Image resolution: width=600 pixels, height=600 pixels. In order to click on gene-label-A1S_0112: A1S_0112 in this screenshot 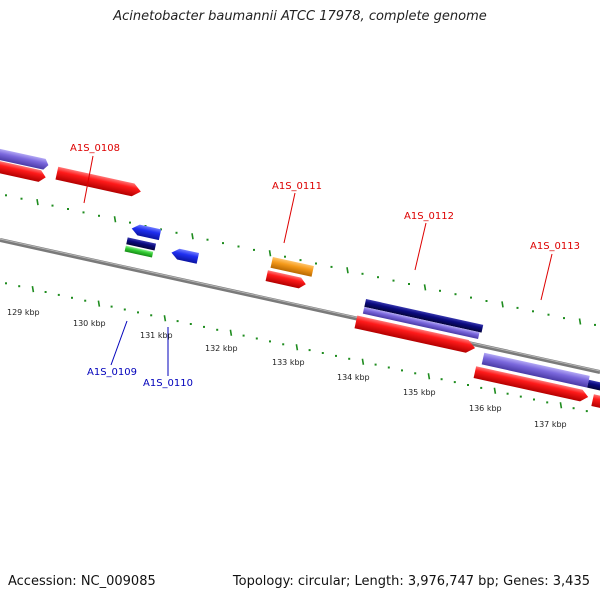, I will do `click(429, 216)`.